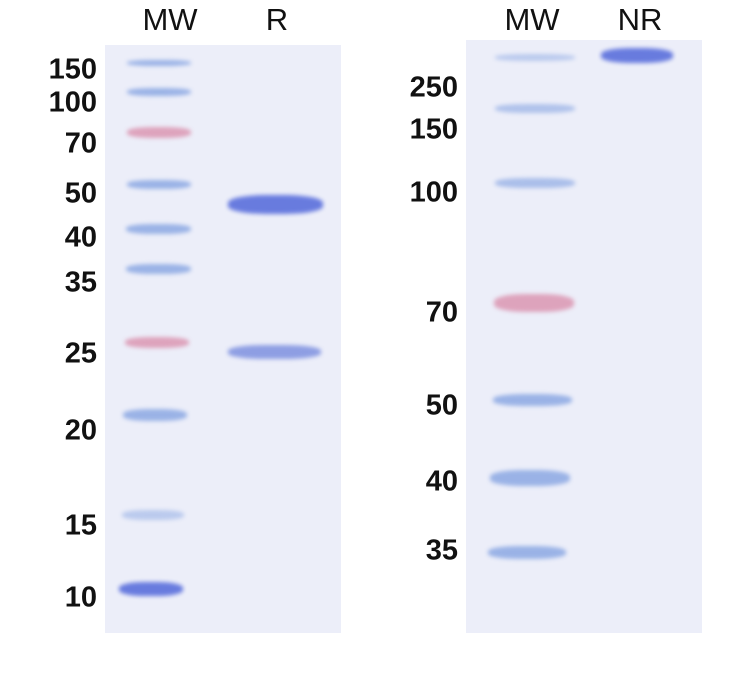 This screenshot has width=751, height=678. I want to click on sample-band-r-light, so click(274, 352).